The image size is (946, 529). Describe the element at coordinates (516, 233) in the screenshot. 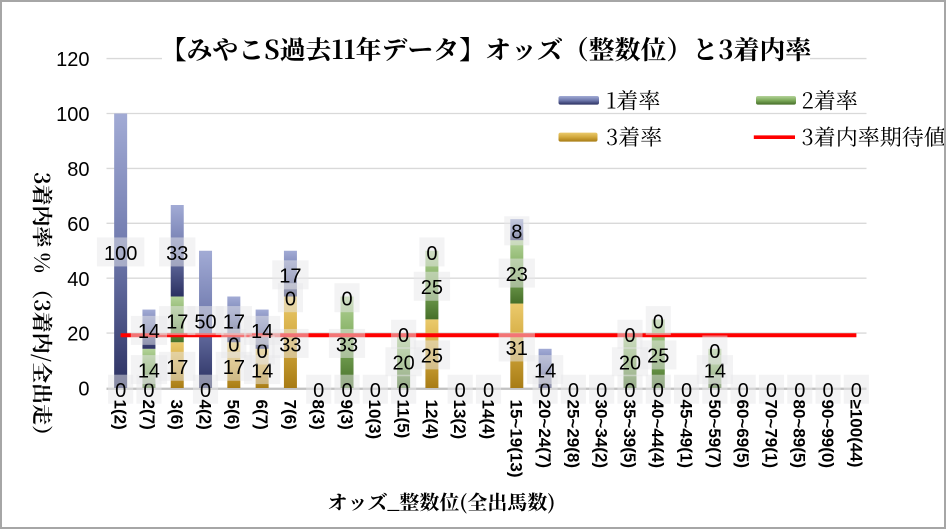

I see `svg-text: 8` at that location.